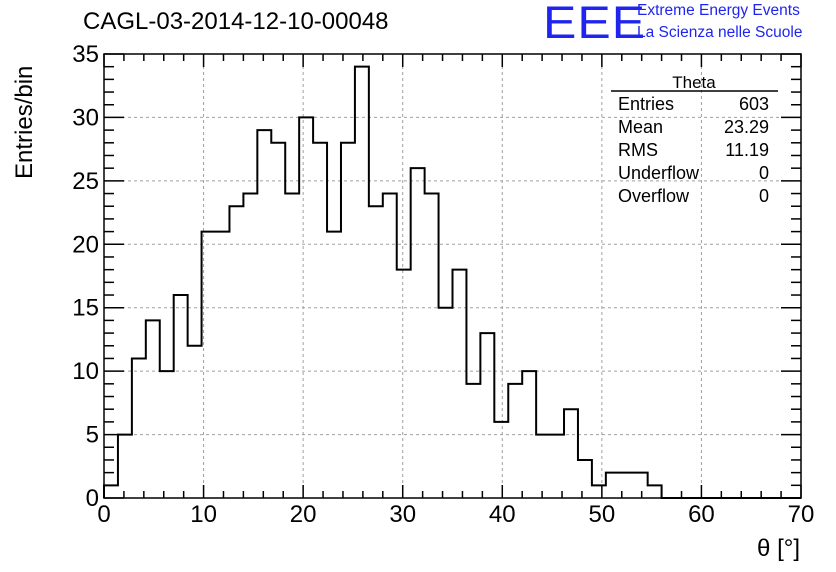 The image size is (836, 572). What do you see at coordinates (85, 244) in the screenshot?
I see `y-tick-label: 20` at bounding box center [85, 244].